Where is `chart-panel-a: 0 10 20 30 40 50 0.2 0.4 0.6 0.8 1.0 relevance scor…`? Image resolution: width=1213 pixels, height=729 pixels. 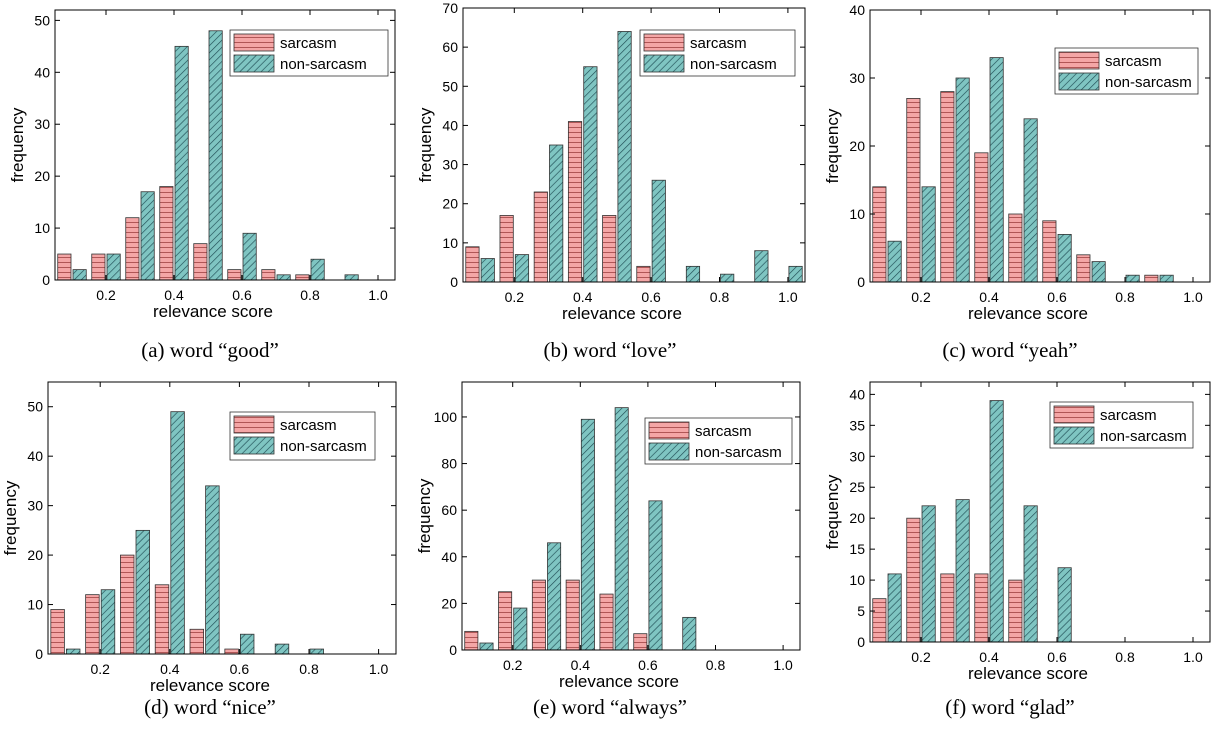
chart-panel-a: 0 10 20 30 40 50 0.2 0.4 0.6 0.8 1.0 relevance scor… is located at coordinates (200, 165).